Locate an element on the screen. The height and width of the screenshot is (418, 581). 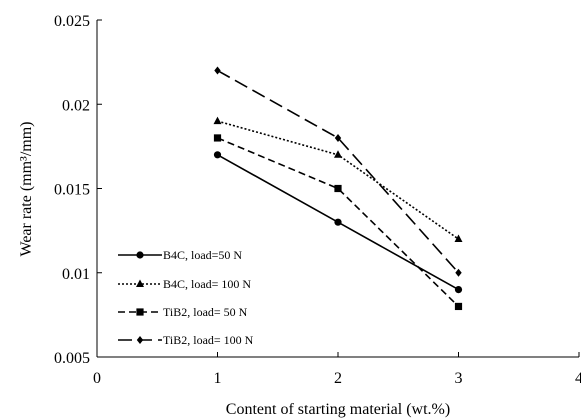
legend-label: B4C, load= 100 N is located at coordinates (207, 284).